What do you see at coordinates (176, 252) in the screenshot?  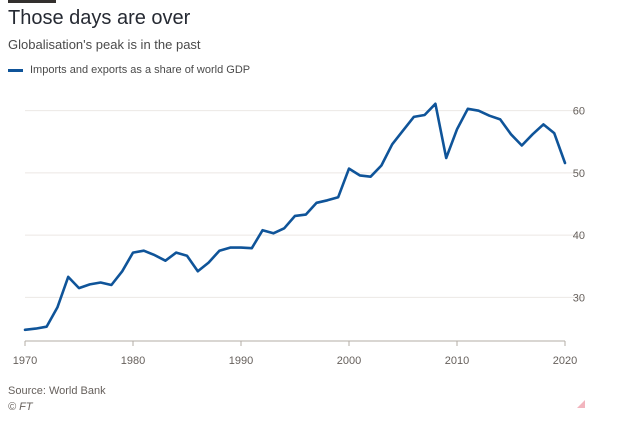 I see `data-point-1984` at bounding box center [176, 252].